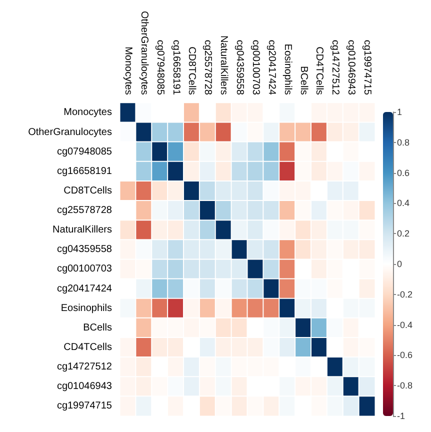 The height and width of the screenshot is (432, 431). What do you see at coordinates (70, 132) in the screenshot?
I see `y-tick-label: OtherGranulocytes` at bounding box center [70, 132].